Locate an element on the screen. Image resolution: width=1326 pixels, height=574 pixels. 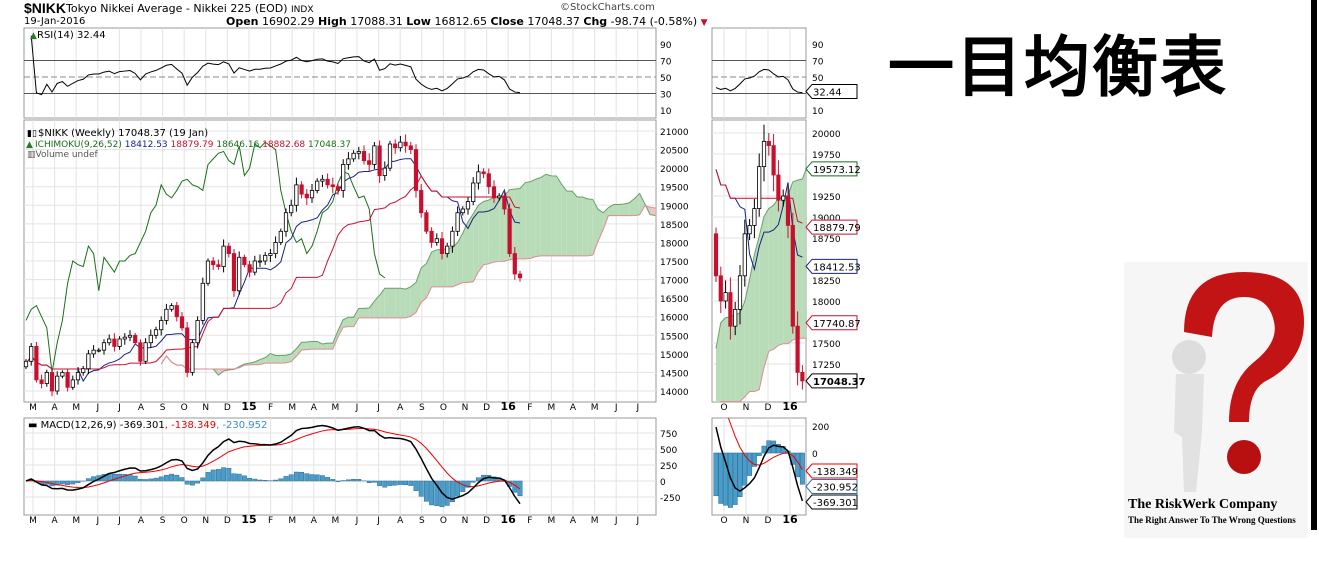
rsi-tick-label: 50 is located at coordinates (666, 79).